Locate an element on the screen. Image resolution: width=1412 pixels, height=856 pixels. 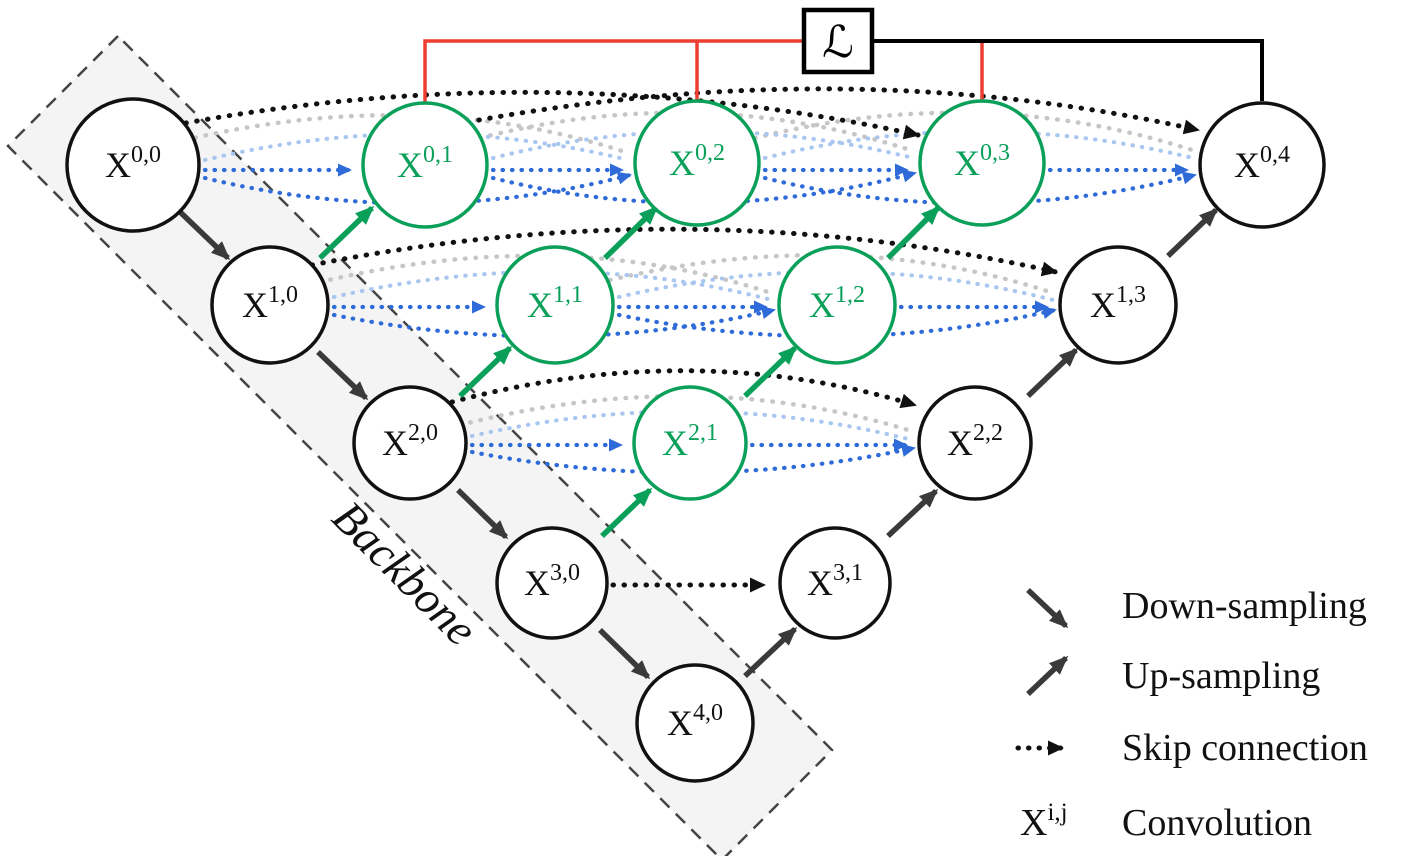
loss-node: ℒ is located at coordinates (838, 41).